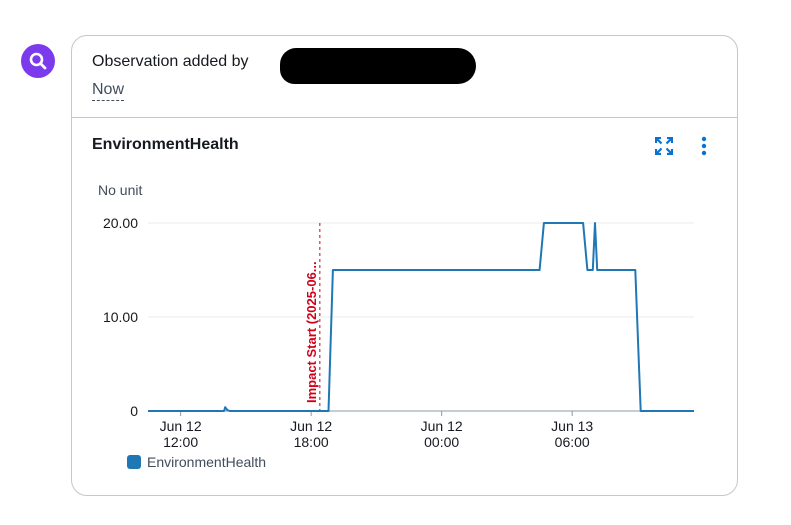 This screenshot has width=791, height=525. Describe the element at coordinates (664, 146) in the screenshot. I see `expand-icon` at that location.